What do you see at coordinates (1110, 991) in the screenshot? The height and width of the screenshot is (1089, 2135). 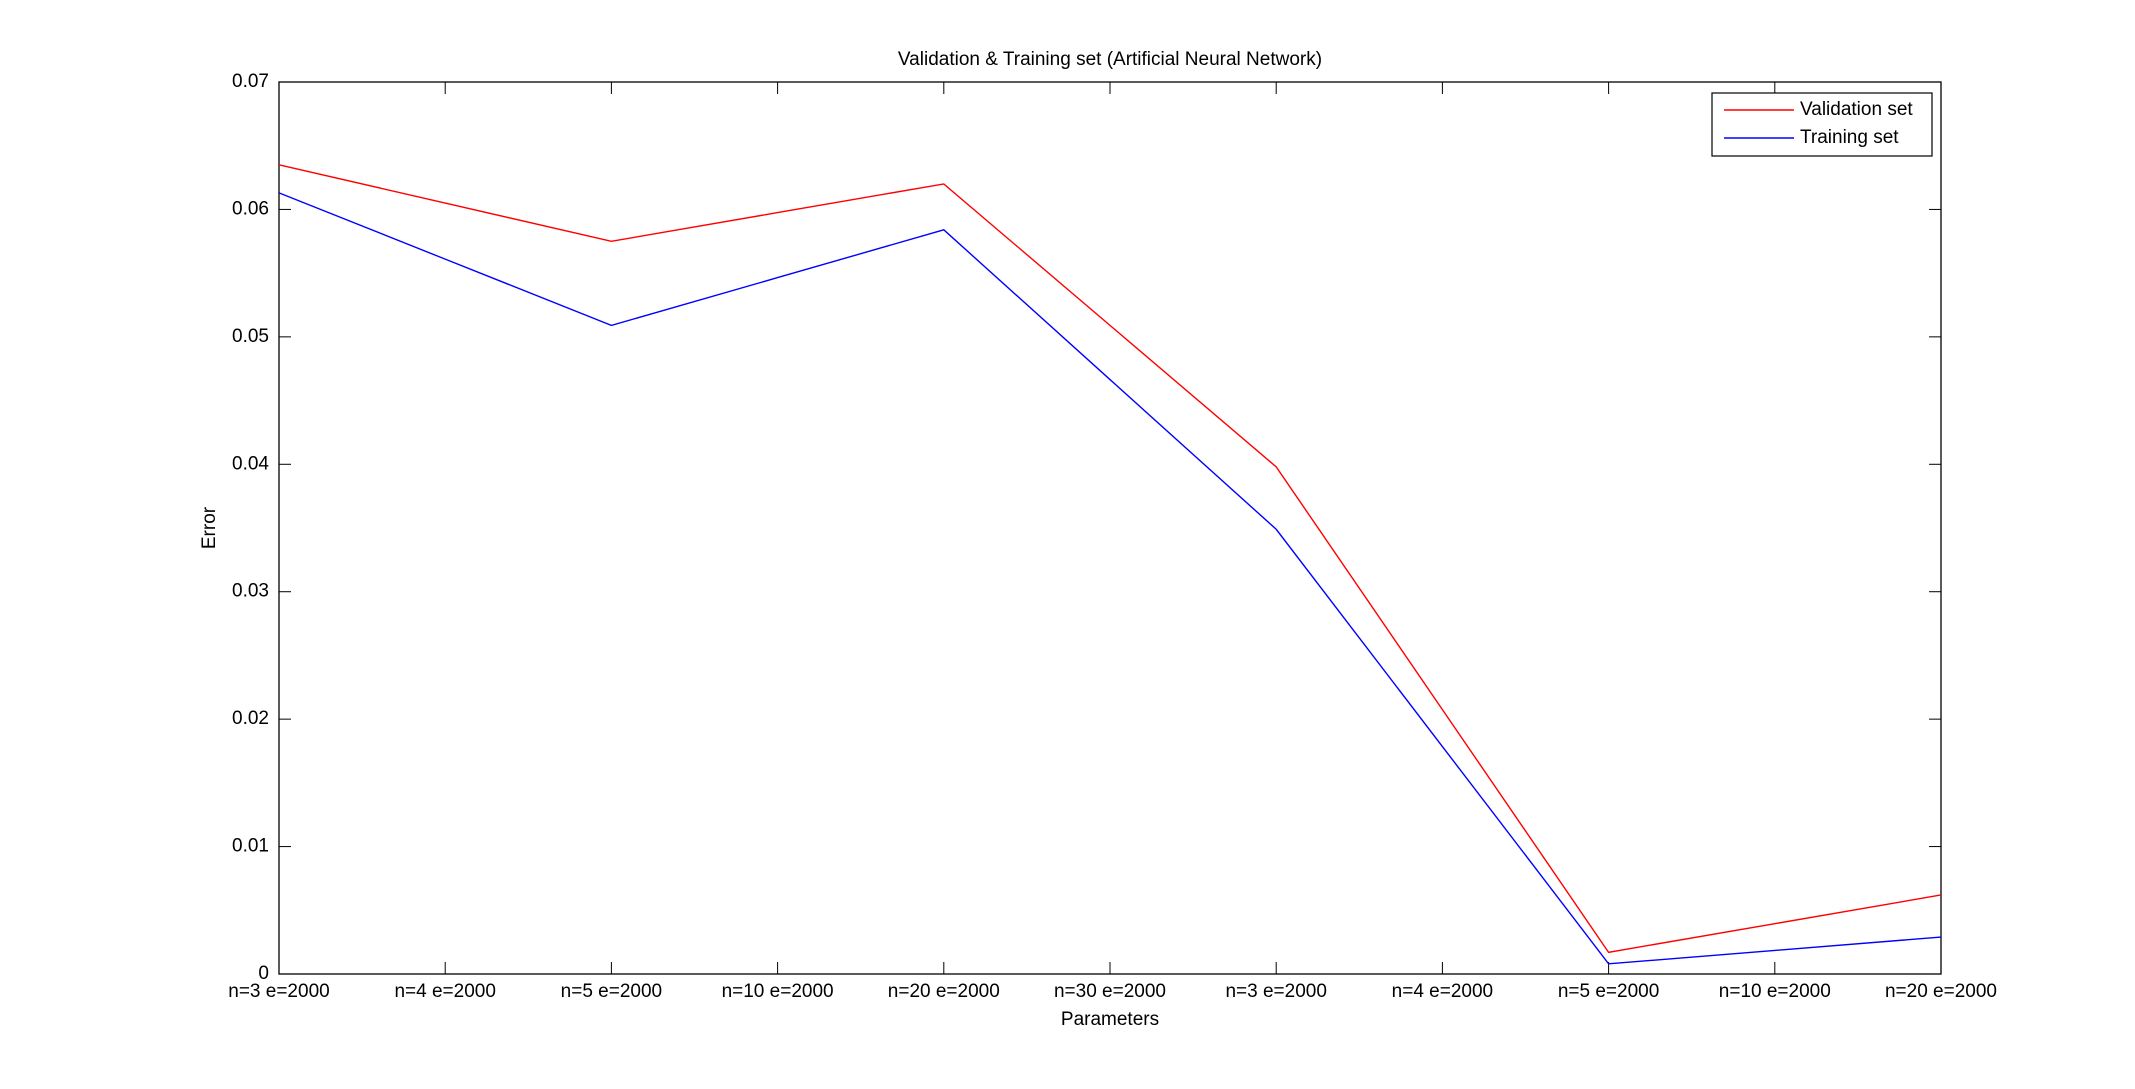 I see `x-tick-label: n=30 e=2000` at bounding box center [1110, 991].